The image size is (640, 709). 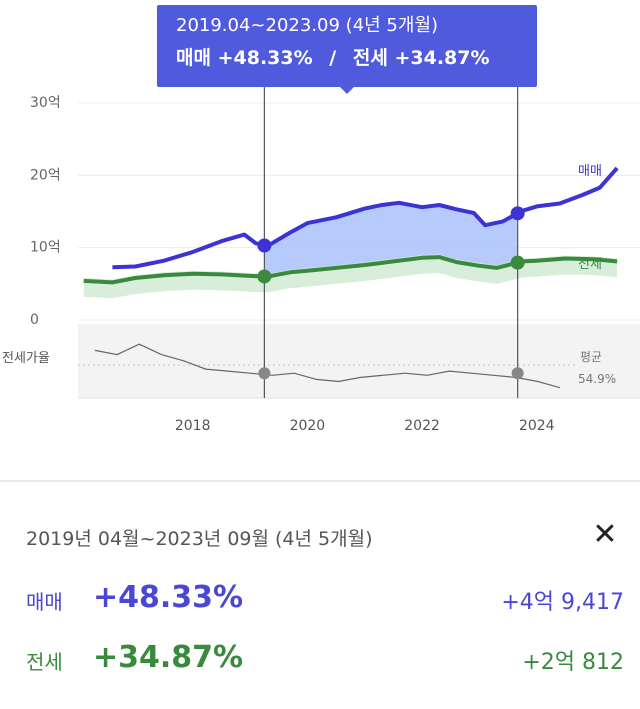 What do you see at coordinates (517, 373) in the screenshot?
I see `range-end-ratio-marker` at bounding box center [517, 373].